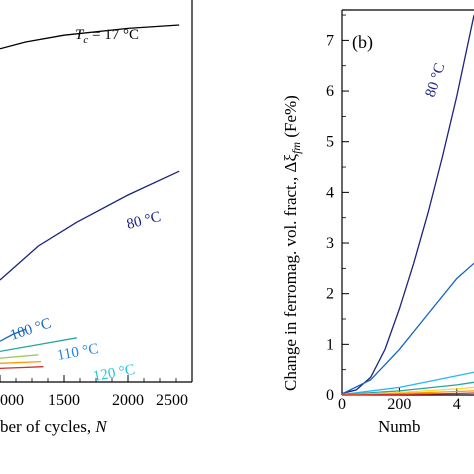 This screenshot has height=474, width=474. I want to click on panel-b-y-tick-label: 0, so click(330, 395).